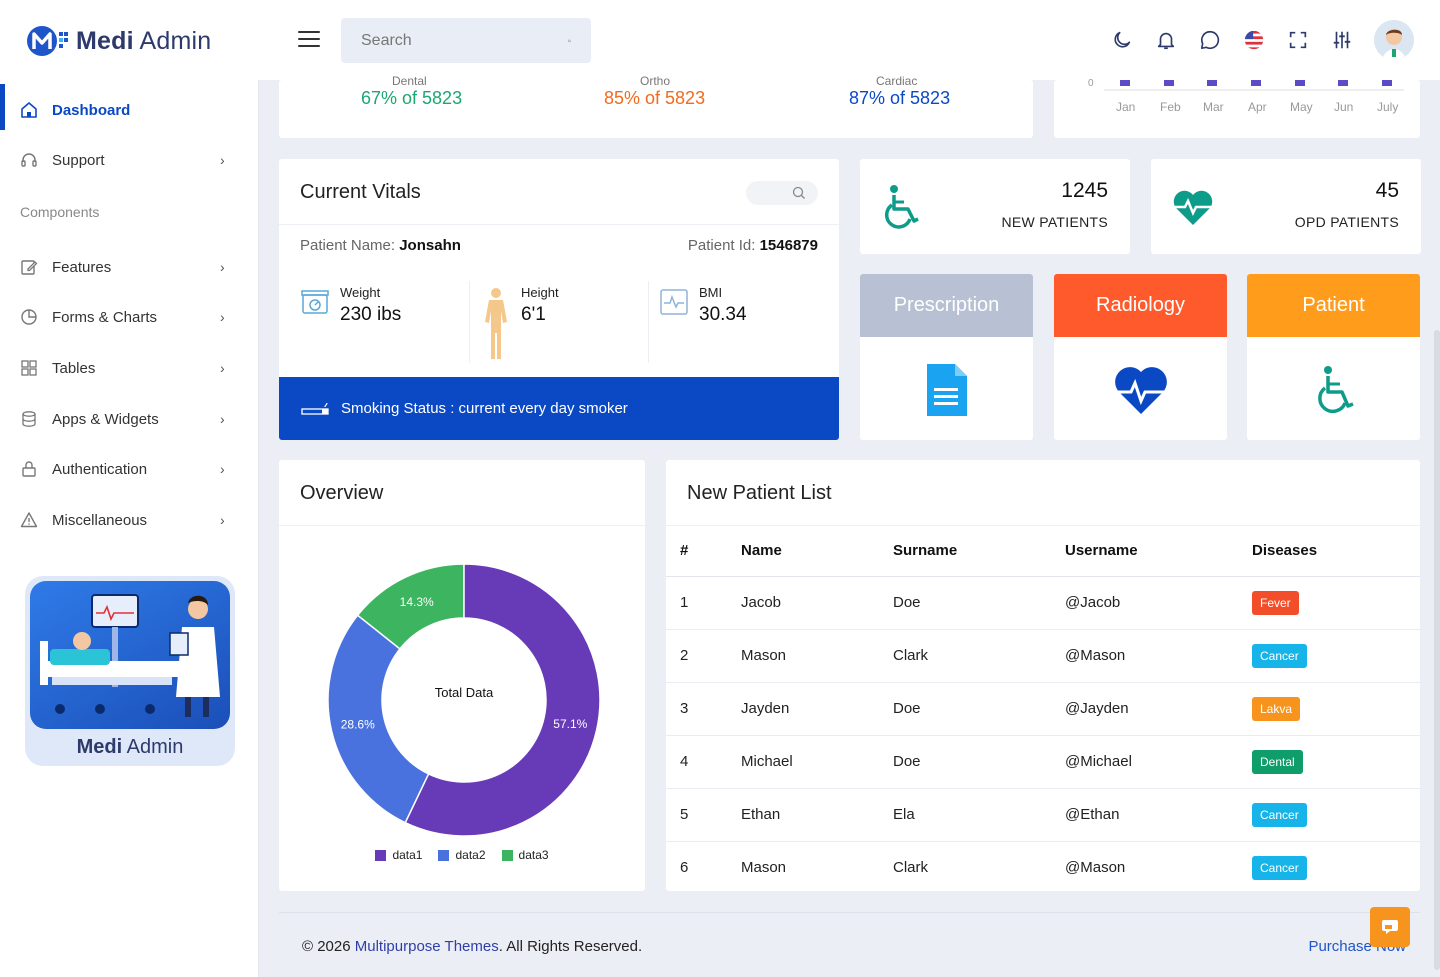 This screenshot has width=1440, height=977. Describe the element at coordinates (1333, 357) in the screenshot. I see `patient-tile: Patient` at that location.